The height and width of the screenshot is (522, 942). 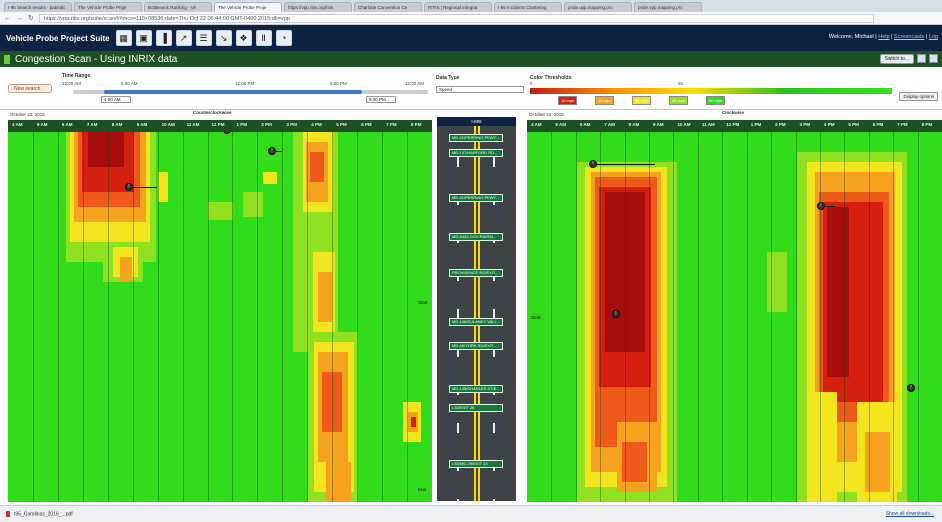 I want to click on time-tick: 5 AM, so click(x=42, y=124).